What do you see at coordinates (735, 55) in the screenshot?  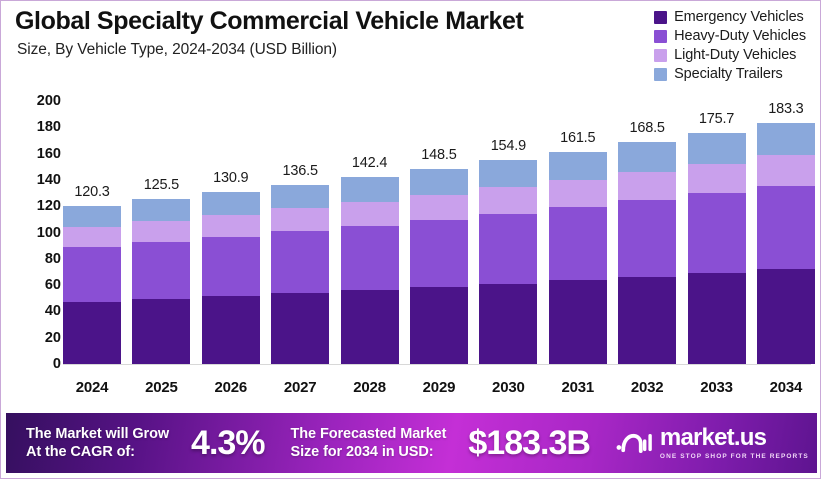 I see `legend-item-label: Light-Duty Vehicles` at bounding box center [735, 55].